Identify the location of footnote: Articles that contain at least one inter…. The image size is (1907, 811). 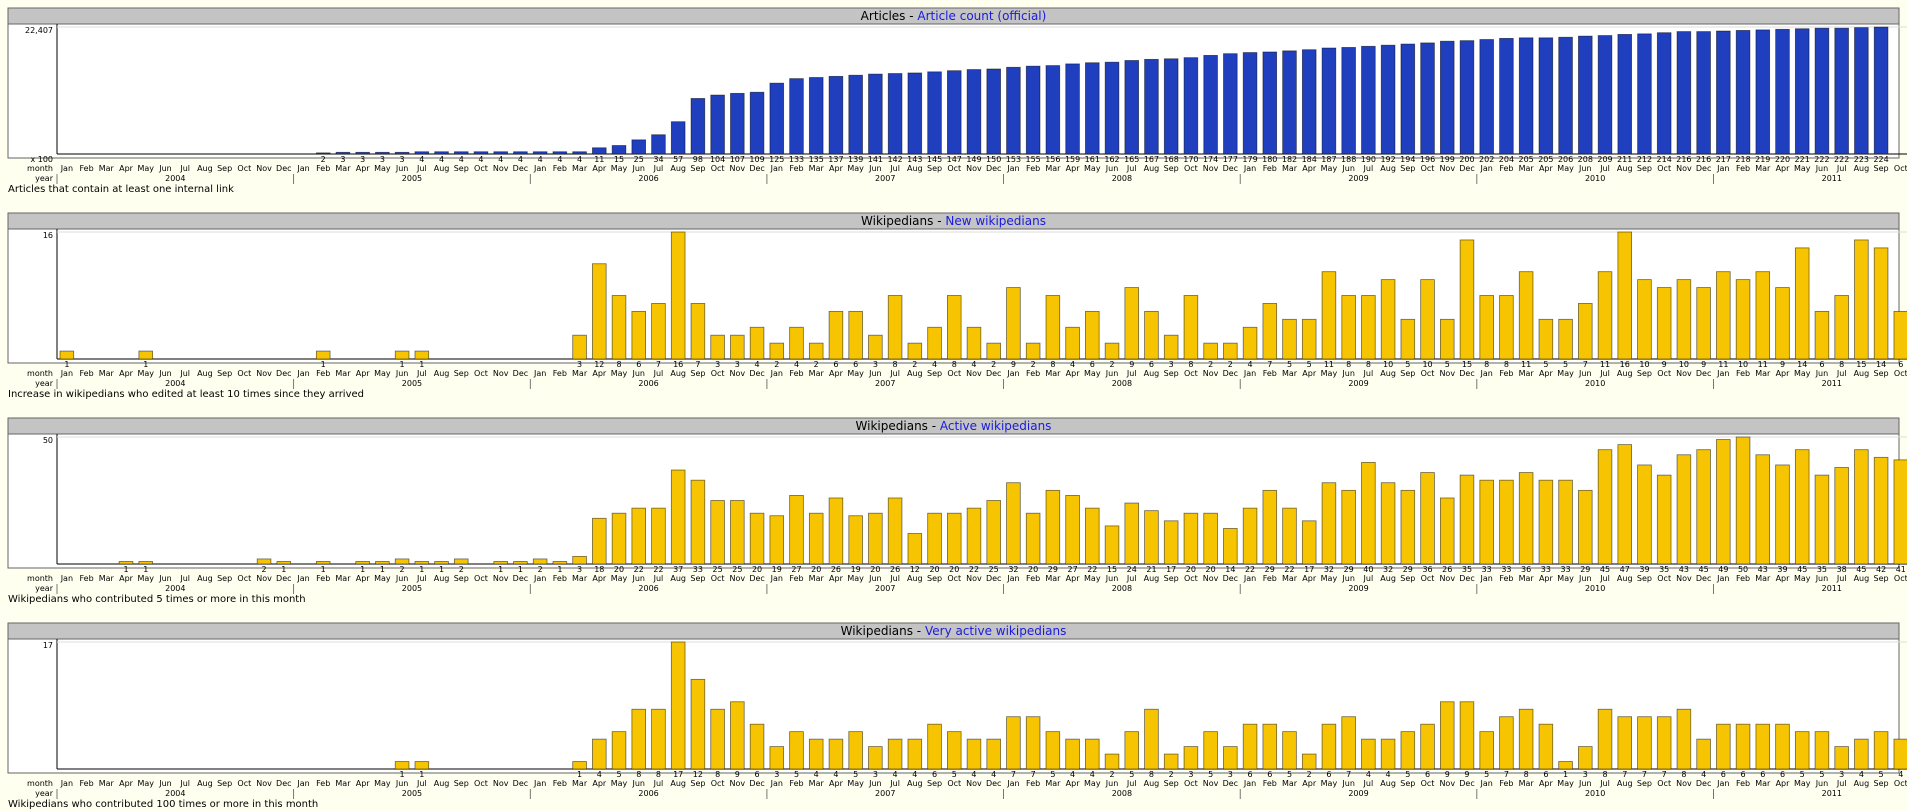
(121, 189).